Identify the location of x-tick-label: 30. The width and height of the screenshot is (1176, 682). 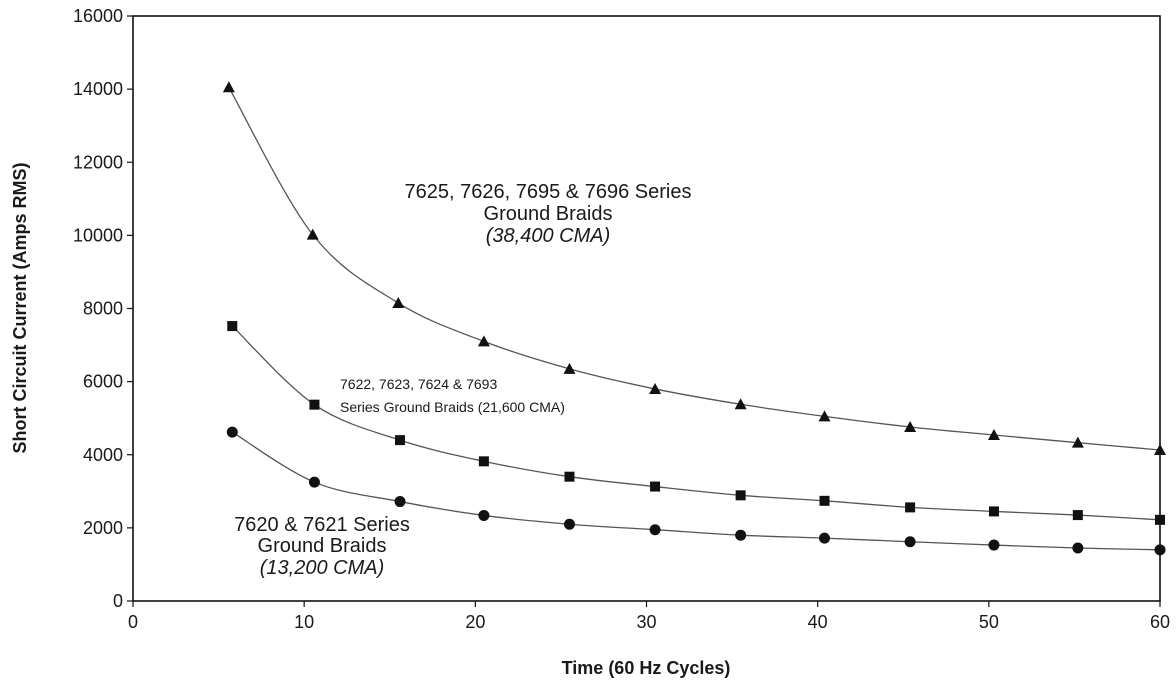
(646, 622).